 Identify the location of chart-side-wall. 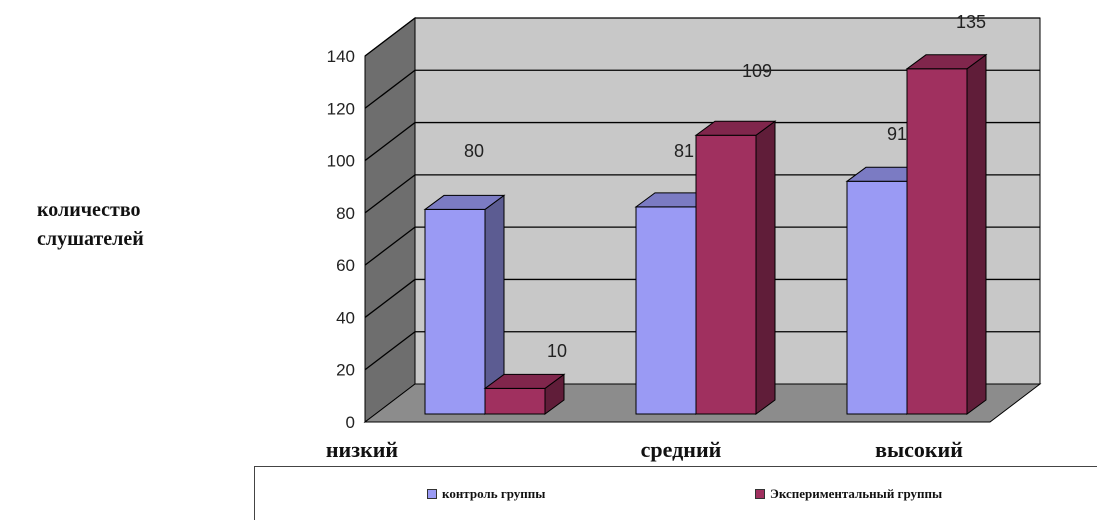
(390, 220).